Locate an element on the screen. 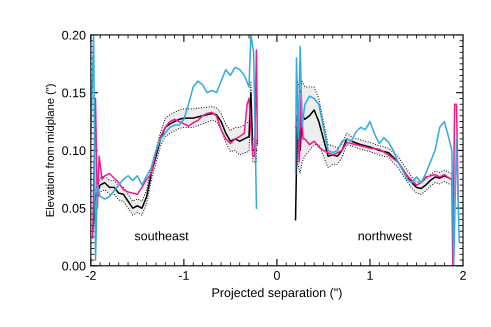  annotation: southeast is located at coordinates (161, 235).